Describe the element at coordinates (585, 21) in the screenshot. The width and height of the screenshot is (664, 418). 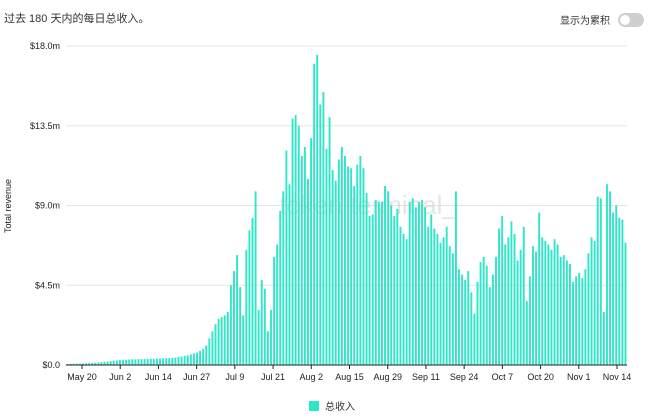
I see `cumulative-toggle-label: 显示为累积` at that location.